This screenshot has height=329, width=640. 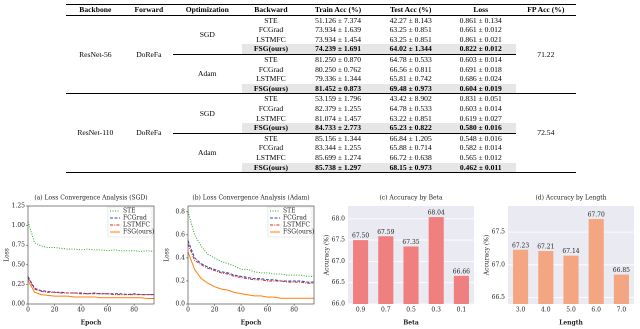 I want to click on y-tick-label: 0.25, so click(x=19, y=284).